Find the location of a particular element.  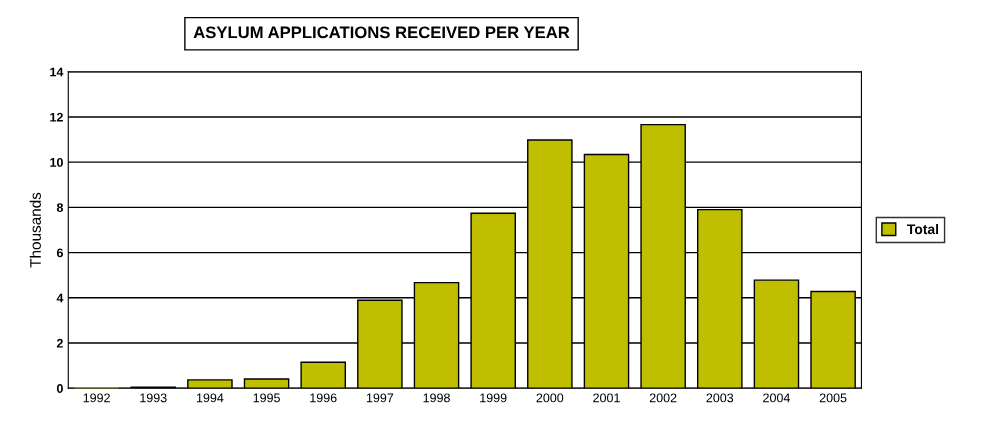

y-tick-label: 10 is located at coordinates (56, 162).